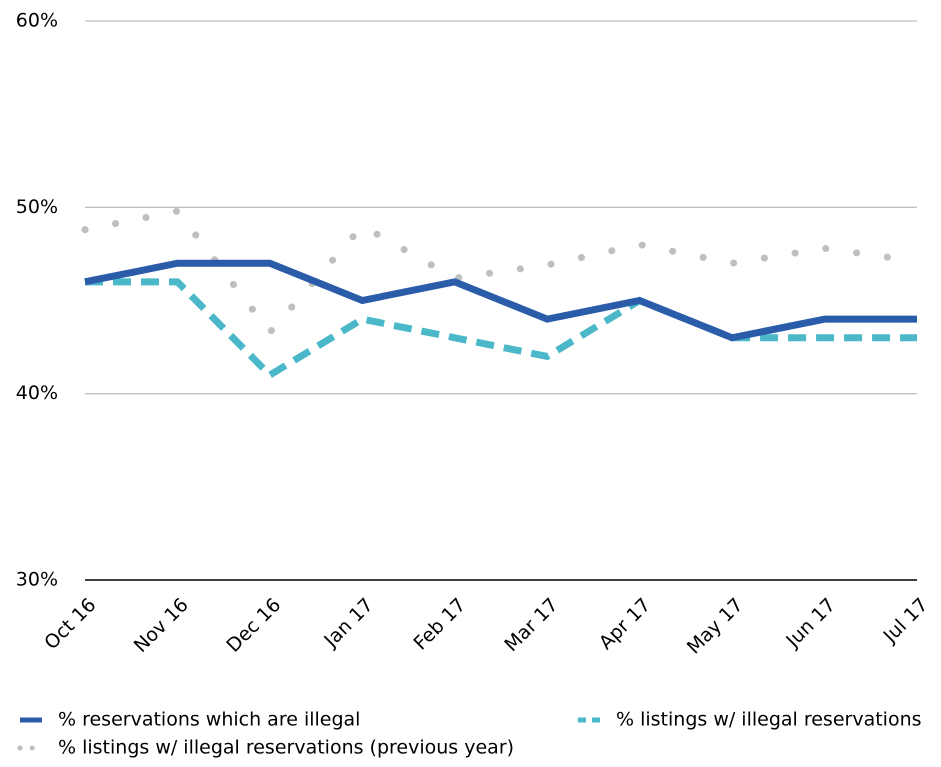  Describe the element at coordinates (715, 626) in the screenshot. I see `x-tick-label: May 17` at that location.